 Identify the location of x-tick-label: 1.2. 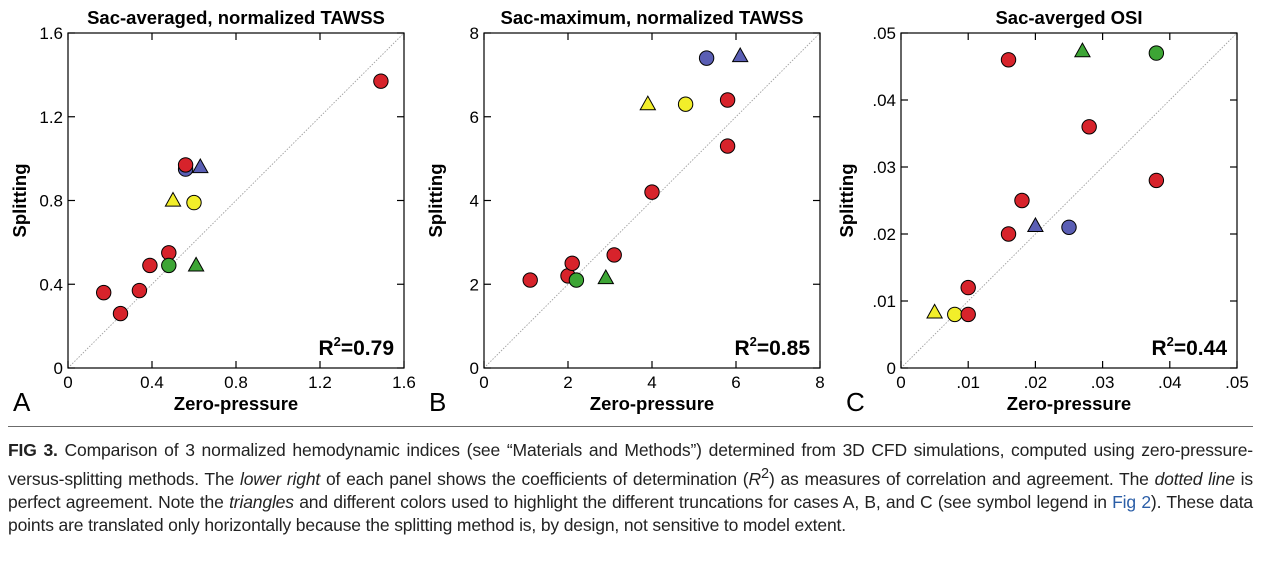
(320, 382).